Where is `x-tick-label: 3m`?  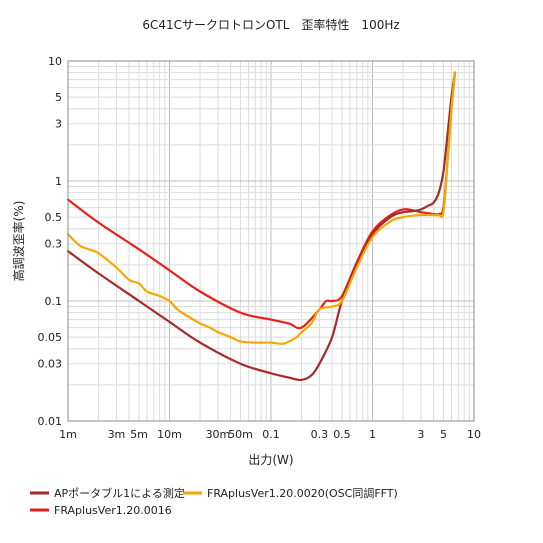
x-tick-label: 3m is located at coordinates (117, 434).